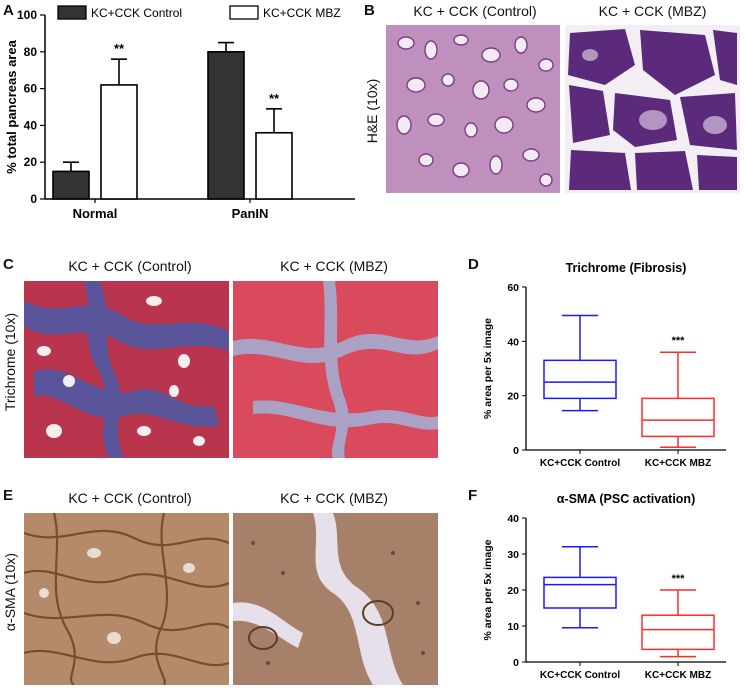 This screenshot has height=688, width=745. Describe the element at coordinates (136, 13) in the screenshot. I see `legend-label: KC+CCK Control` at that location.